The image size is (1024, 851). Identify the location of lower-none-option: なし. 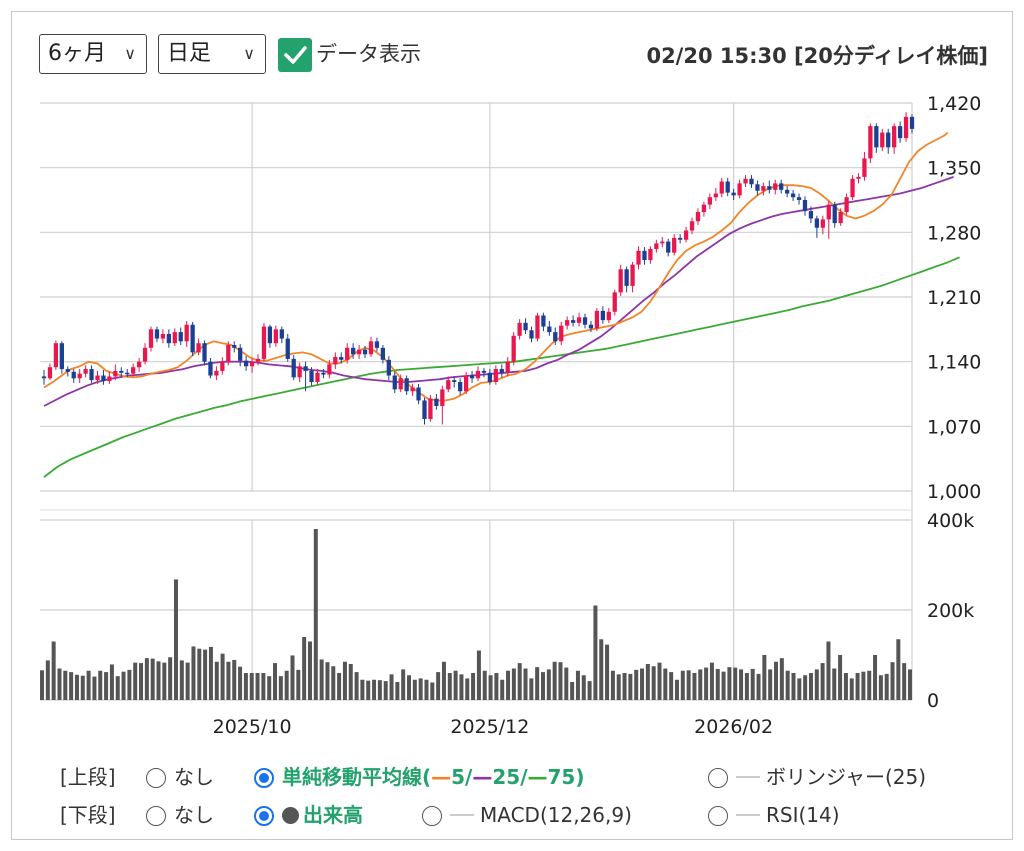
(180, 815).